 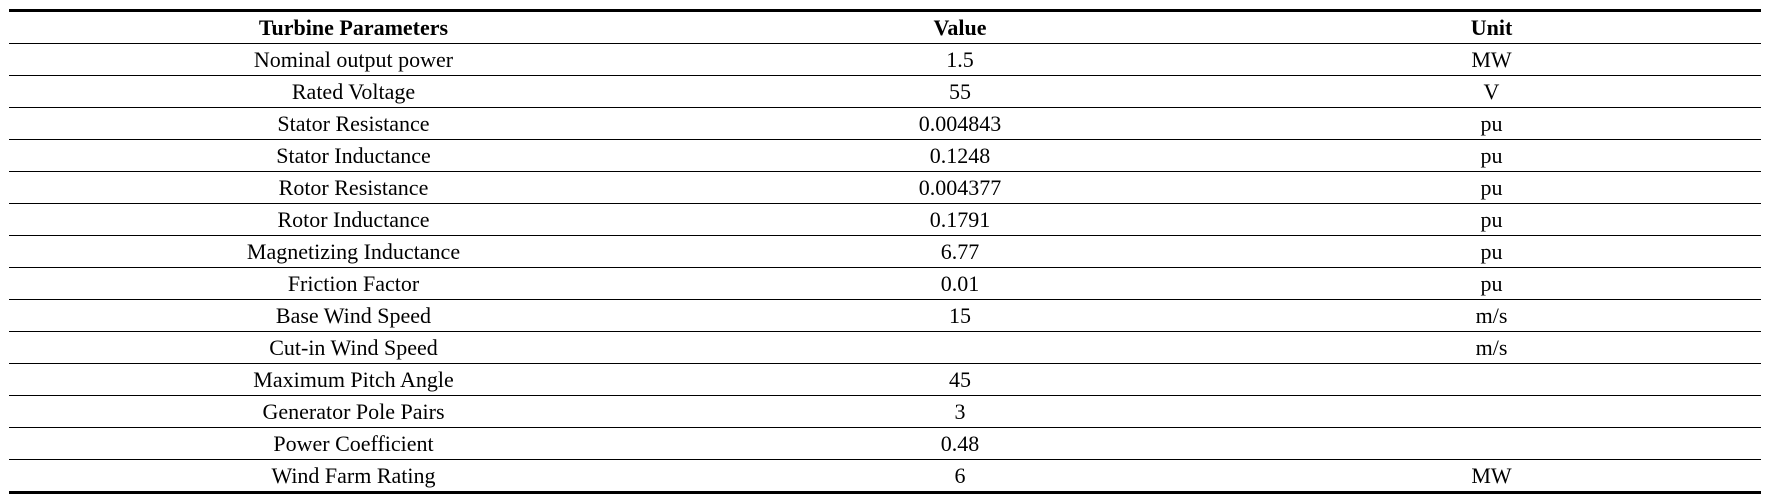 I want to click on value-cell: 0.1248, so click(x=960, y=155).